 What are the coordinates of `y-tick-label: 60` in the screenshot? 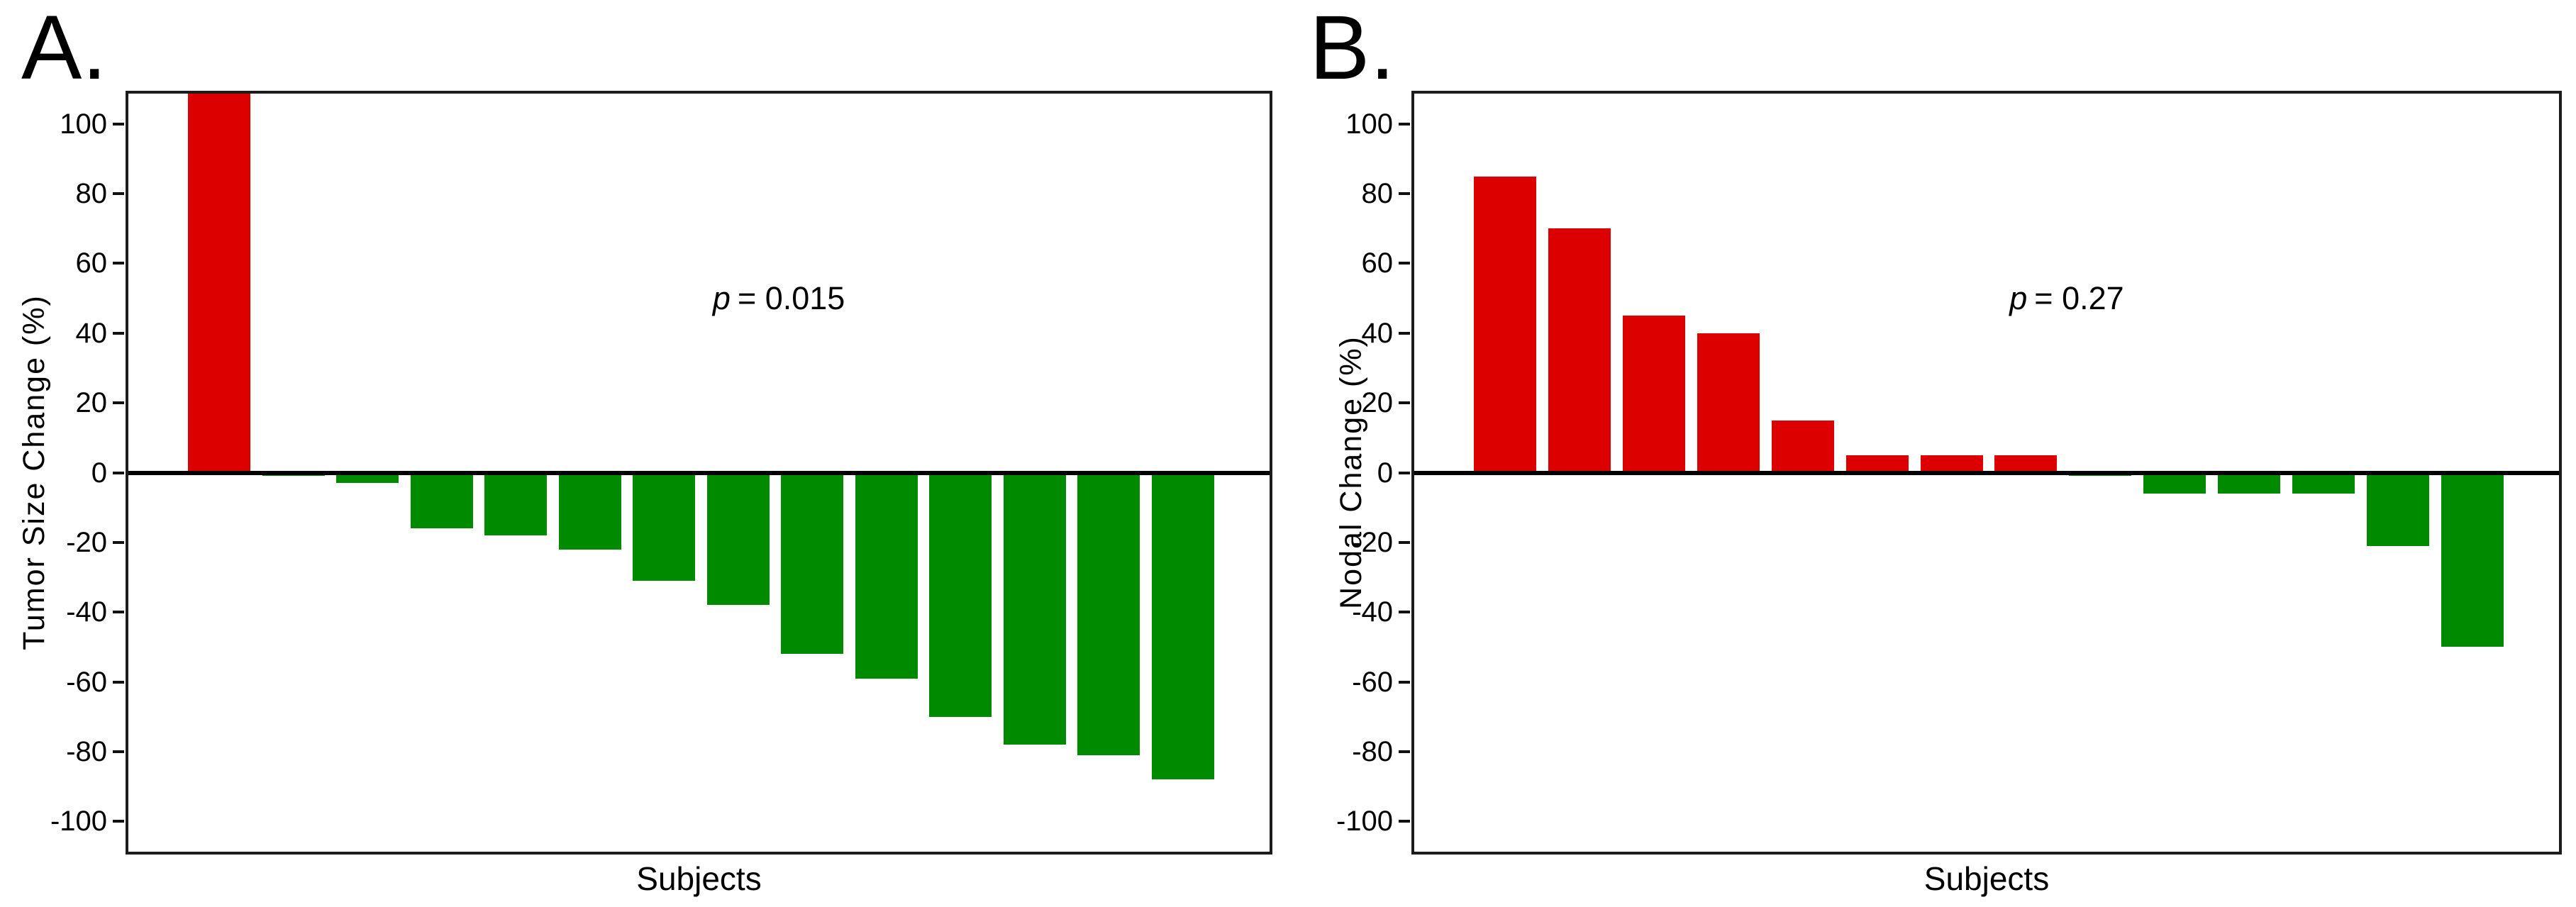 It's located at (92, 263).